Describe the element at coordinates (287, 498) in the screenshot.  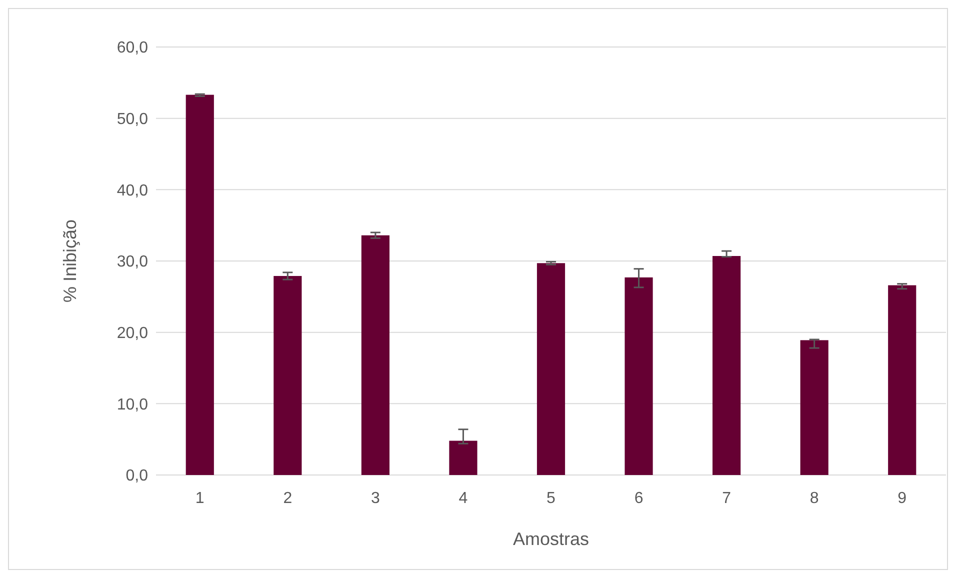
I see `x-tick-label: 2` at that location.